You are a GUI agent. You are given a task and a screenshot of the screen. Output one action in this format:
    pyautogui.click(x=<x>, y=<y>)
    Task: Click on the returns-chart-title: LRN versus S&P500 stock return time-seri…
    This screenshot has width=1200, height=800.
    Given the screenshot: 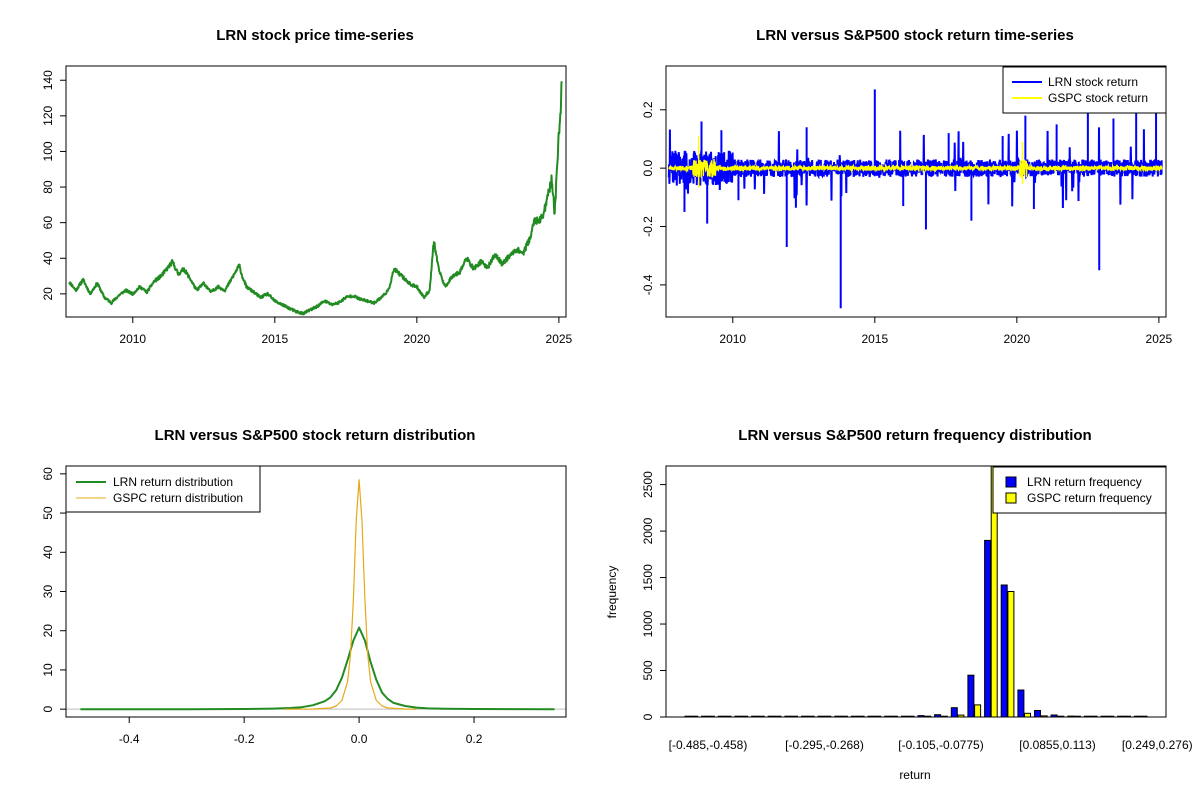 What is the action you would take?
    pyautogui.click(x=915, y=35)
    